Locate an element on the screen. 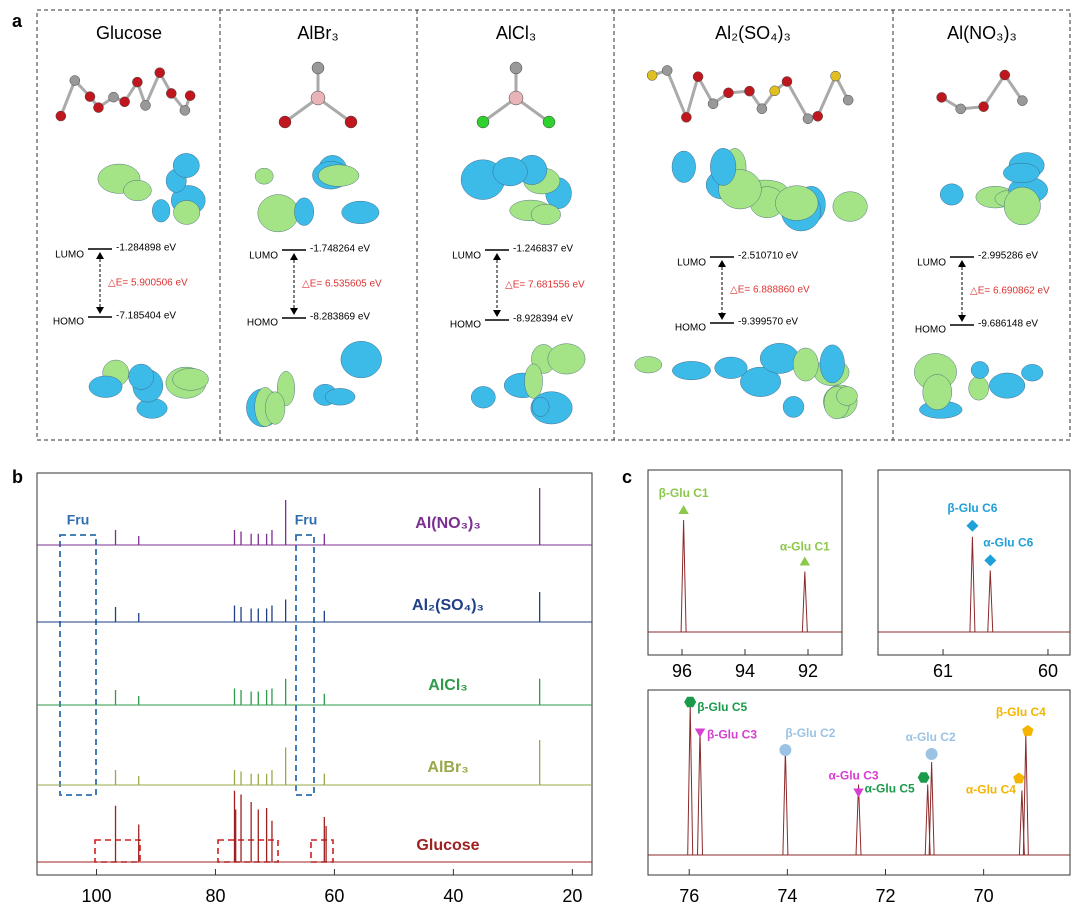  energy-gap: △E= 5.900506 eV is located at coordinates (148, 283).